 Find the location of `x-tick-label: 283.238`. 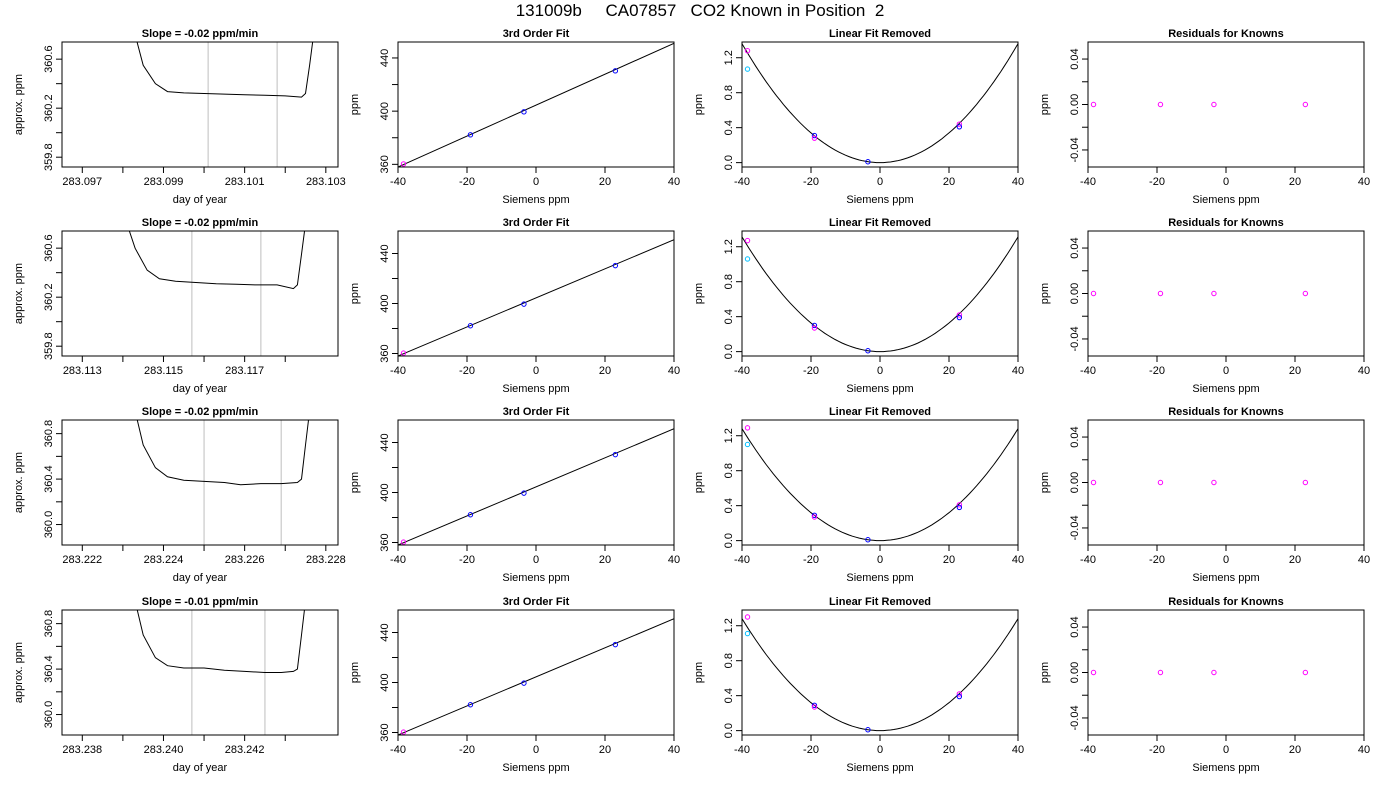

x-tick-label: 283.238 is located at coordinates (82, 750).